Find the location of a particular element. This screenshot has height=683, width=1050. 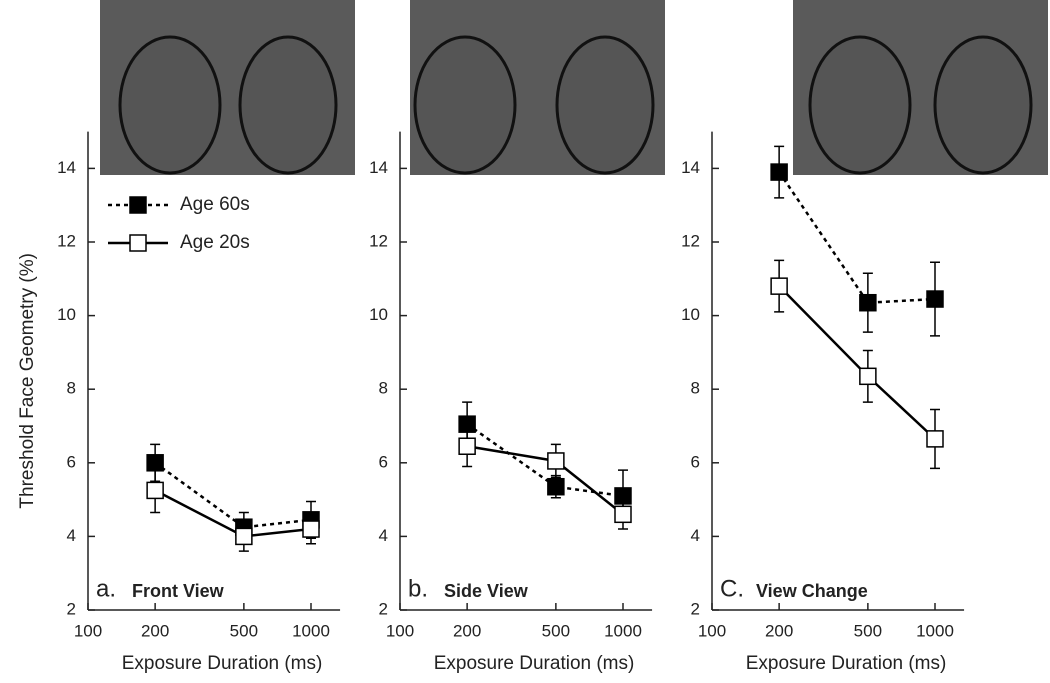

legend-label: Age 20s is located at coordinates (215, 242).